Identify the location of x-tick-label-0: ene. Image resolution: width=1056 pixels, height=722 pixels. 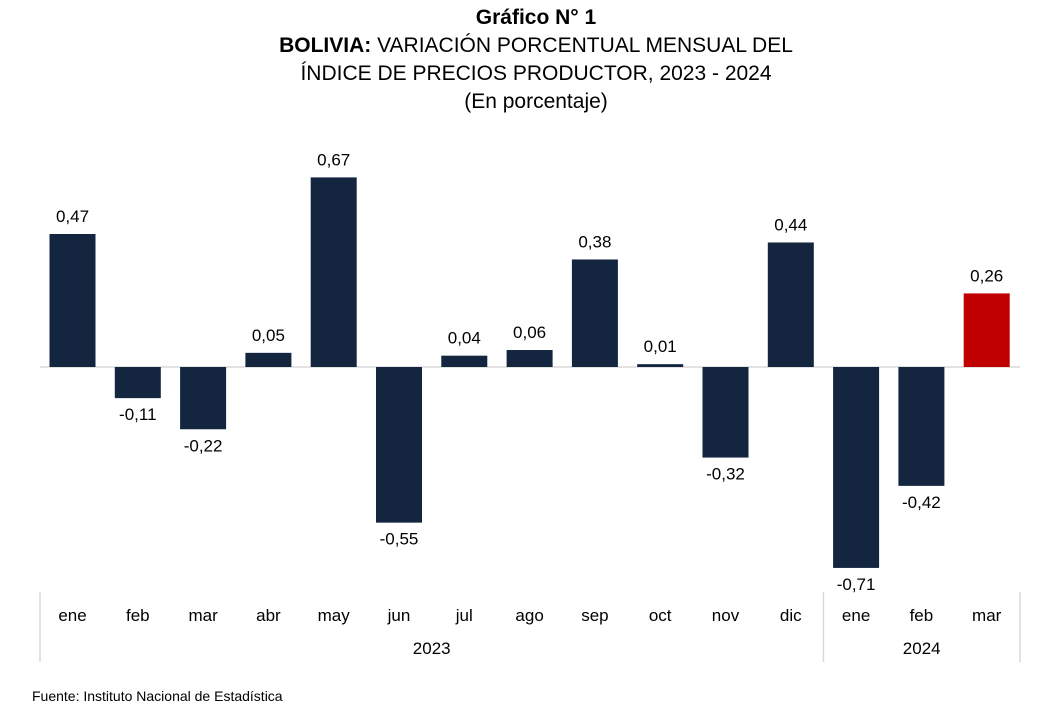
(72, 615).